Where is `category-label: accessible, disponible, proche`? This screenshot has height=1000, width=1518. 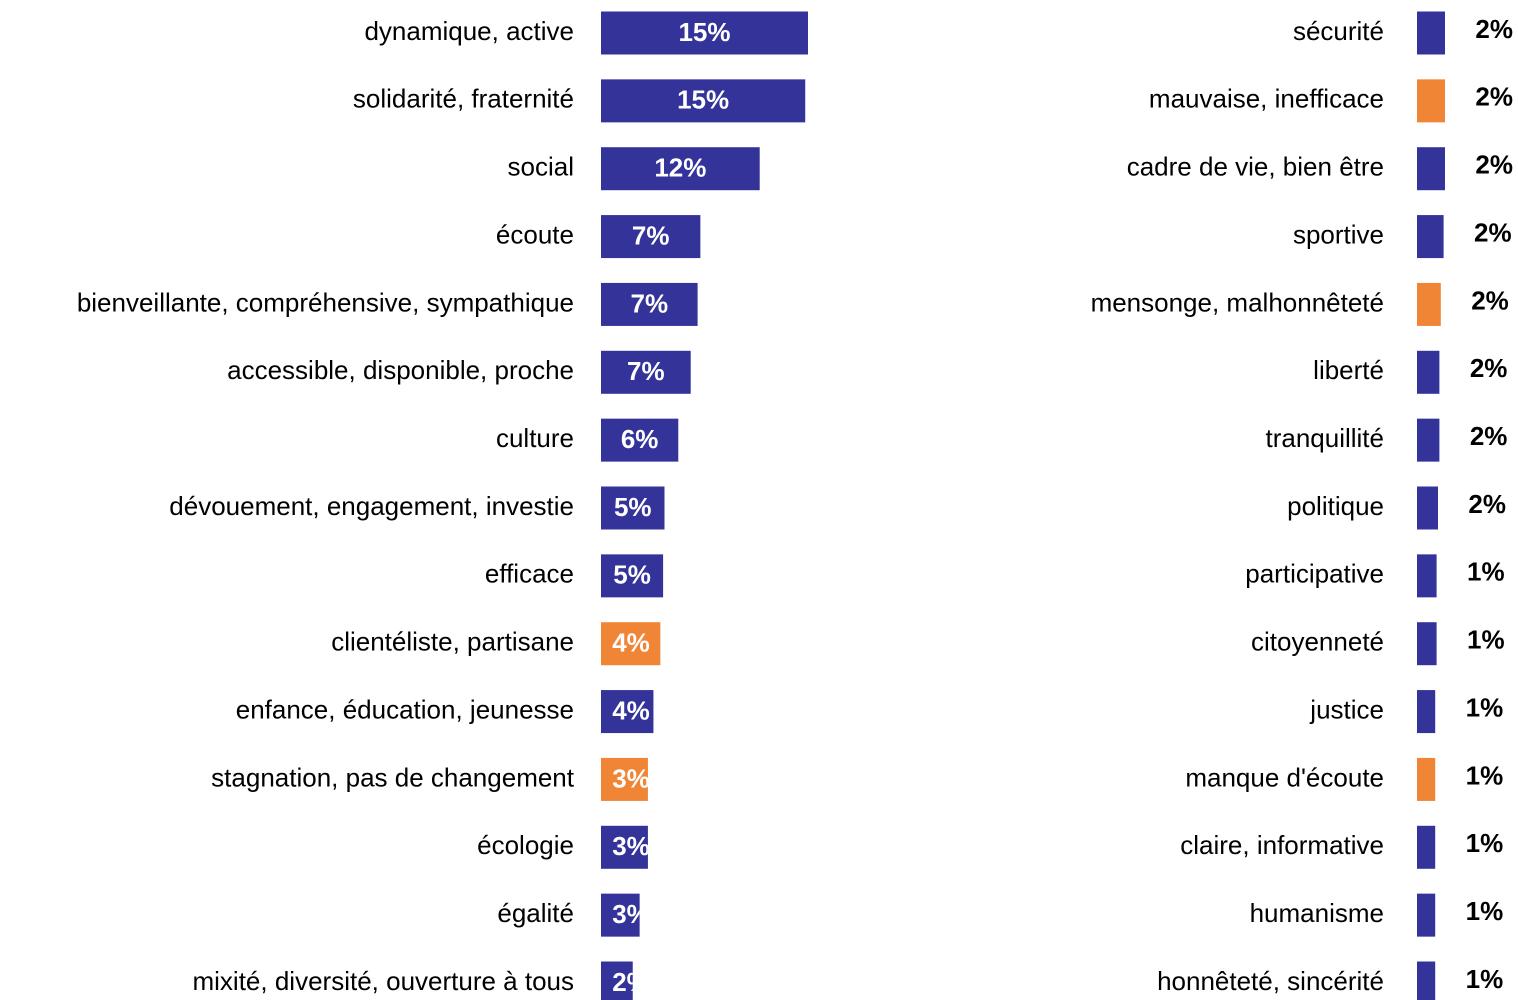
category-label: accessible, disponible, proche is located at coordinates (400, 370).